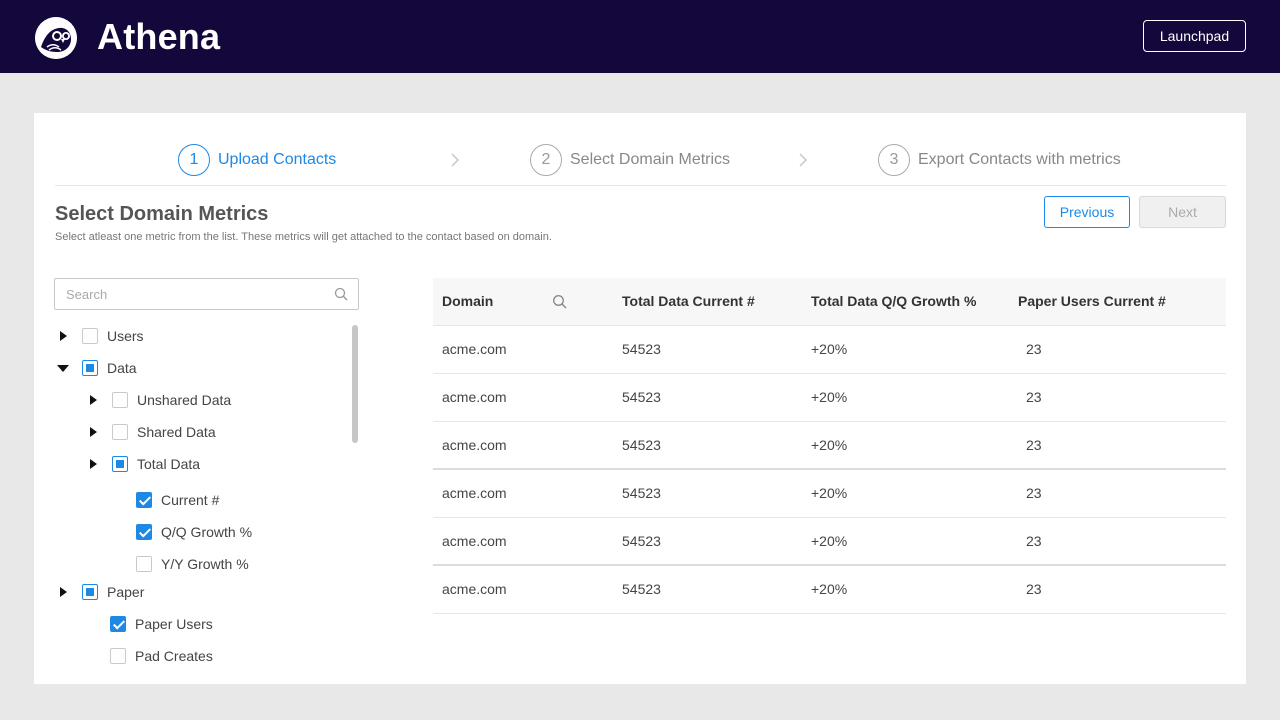 The width and height of the screenshot is (1280, 720). I want to click on tree-item-shared-data: Shared Data, so click(164, 432).